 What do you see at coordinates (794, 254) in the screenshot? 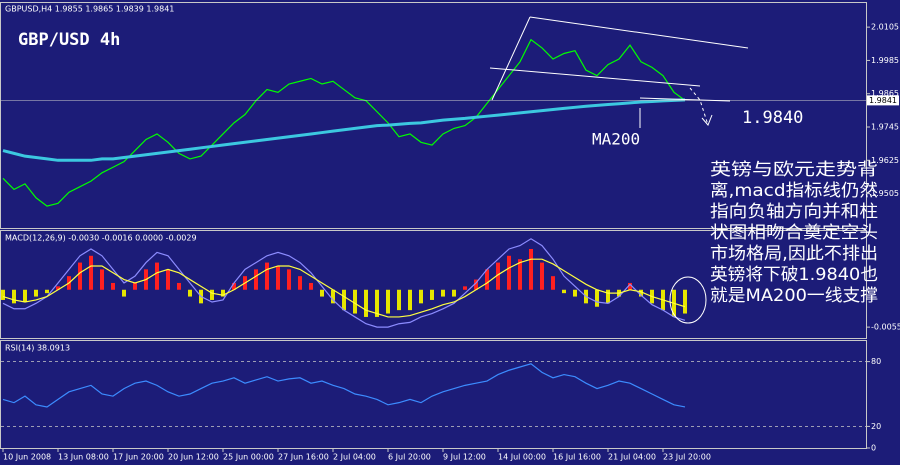
I see `commentary-line: 市场格局,因此不排出` at bounding box center [794, 254].